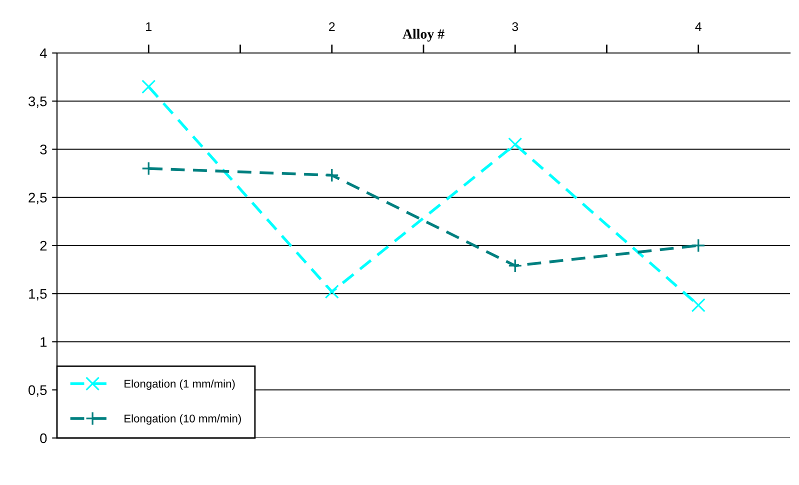 Image resolution: width=799 pixels, height=485 pixels. I want to click on y-tick-label: 1,5, so click(38, 294).